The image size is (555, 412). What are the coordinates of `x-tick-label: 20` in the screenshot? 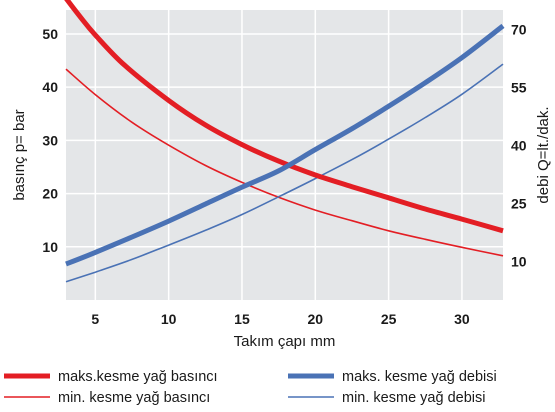 It's located at (316, 319).